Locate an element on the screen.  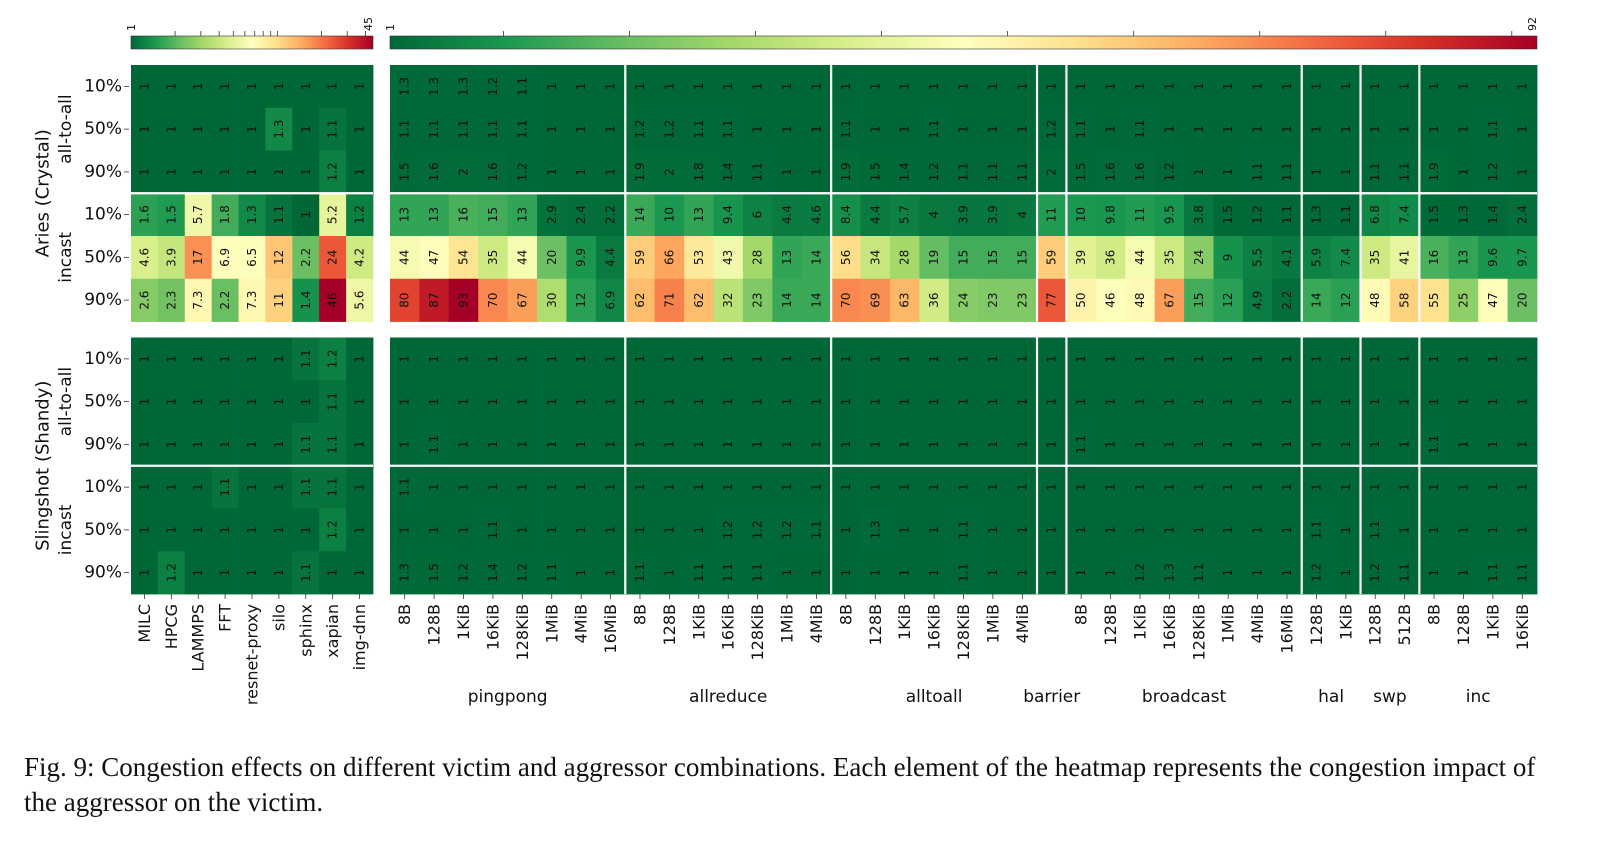
cell-value-label: 1.2 is located at coordinates (1493, 171).